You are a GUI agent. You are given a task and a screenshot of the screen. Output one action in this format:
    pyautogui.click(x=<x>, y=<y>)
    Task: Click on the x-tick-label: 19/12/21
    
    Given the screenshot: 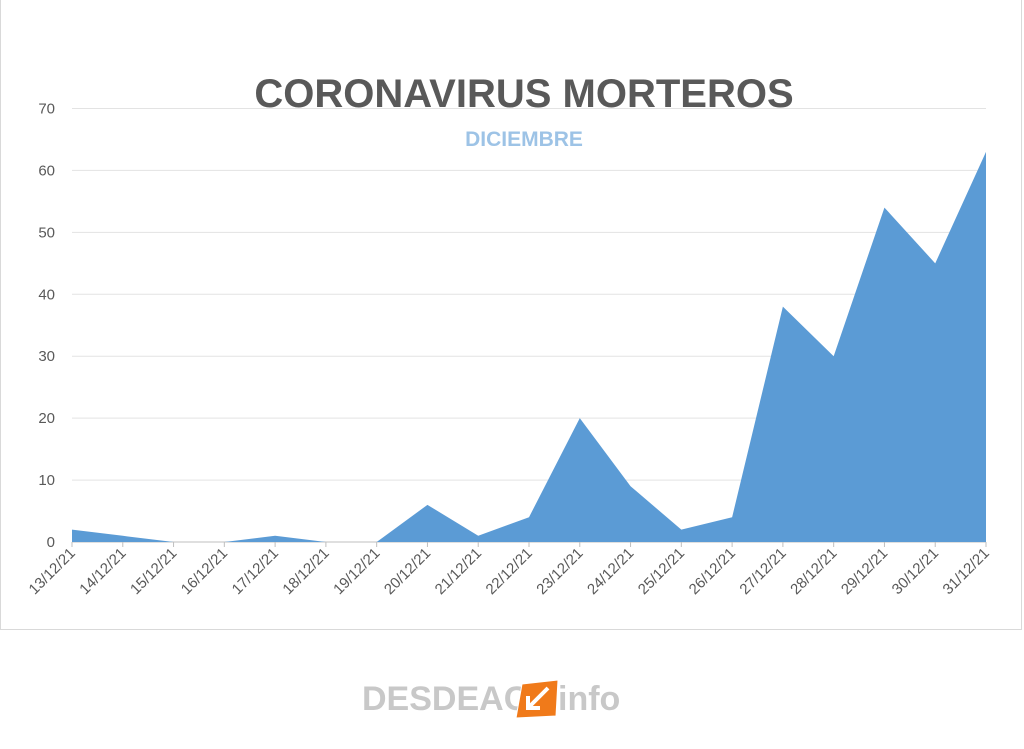 What is the action you would take?
    pyautogui.click(x=356, y=571)
    